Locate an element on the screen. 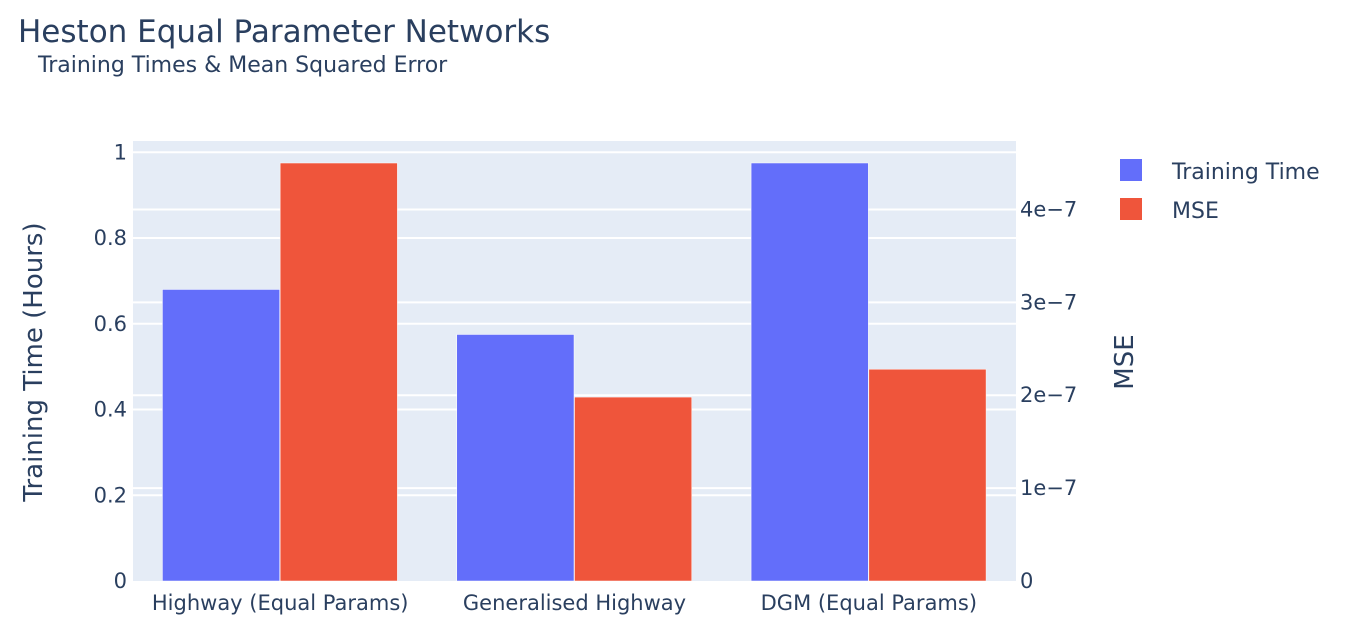 This screenshot has width=1348, height=623. x-tick-label: Generalised Highway is located at coordinates (574, 603).